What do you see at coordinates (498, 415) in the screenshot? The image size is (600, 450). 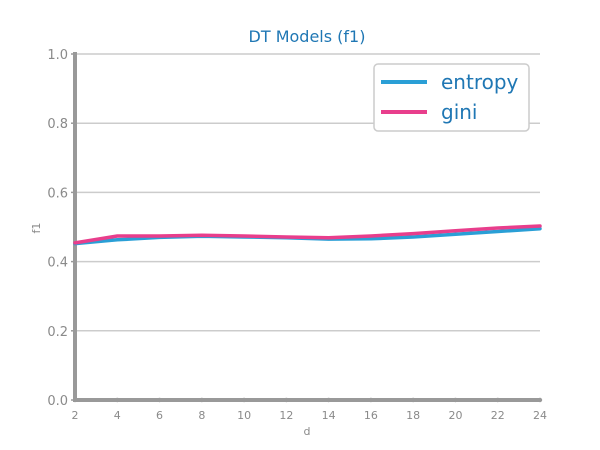 I see `x-tick-label: 22` at bounding box center [498, 415].